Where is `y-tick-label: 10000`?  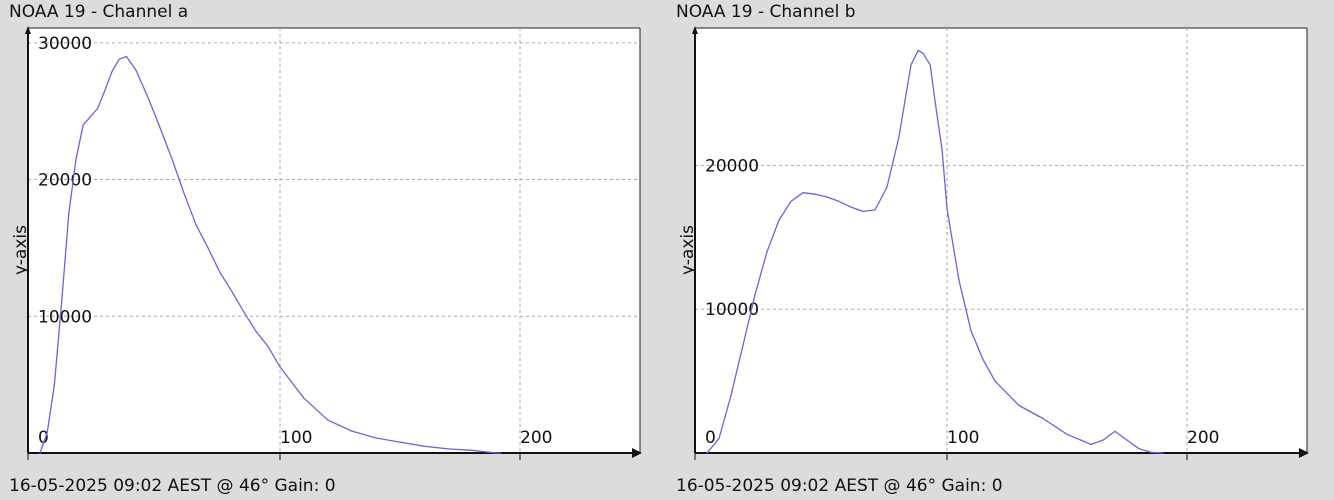 y-tick-label: 10000 is located at coordinates (732, 310).